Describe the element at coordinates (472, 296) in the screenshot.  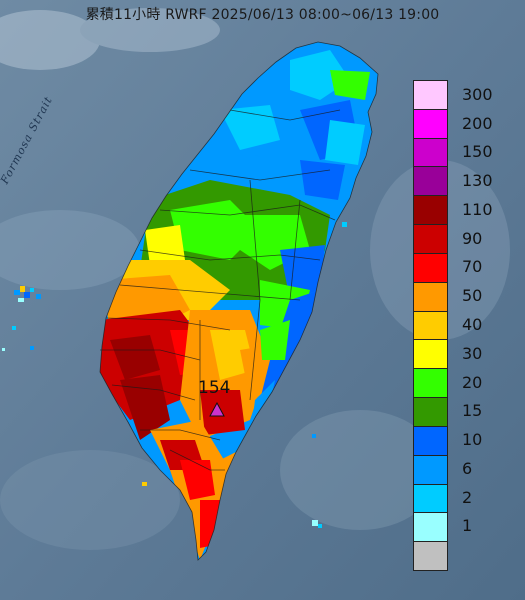
I see `legend-label: 50` at that location.